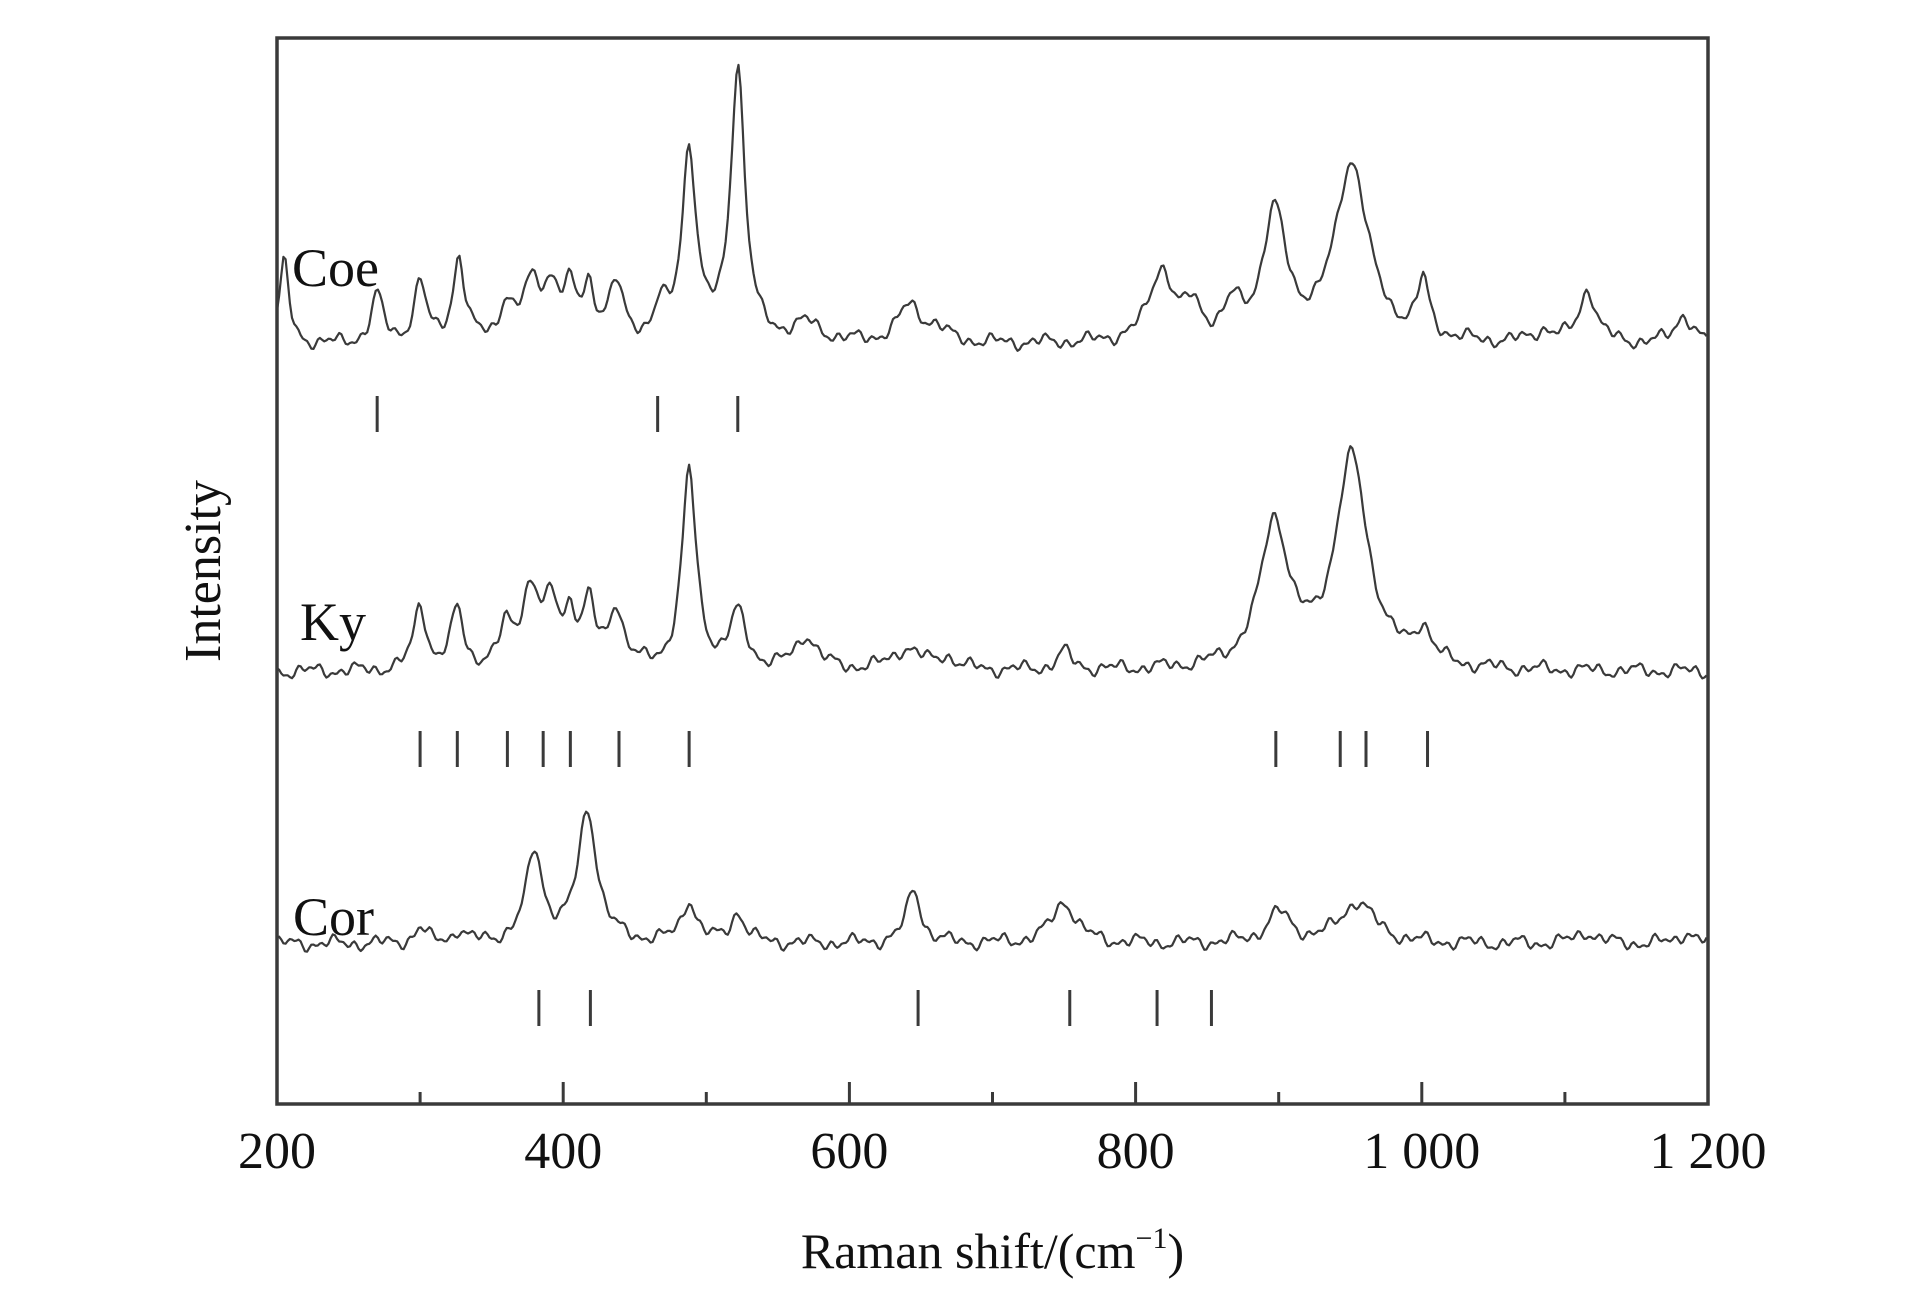 The image size is (1923, 1299). I want to click on y-axis-label: Intensity, so click(203, 571).